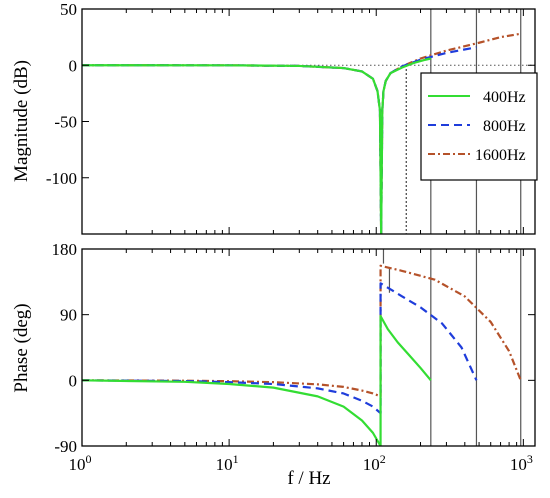 Image resolution: width=550 pixels, height=498 pixels. I want to click on x-tick-label: 10³, so click(521, 463).